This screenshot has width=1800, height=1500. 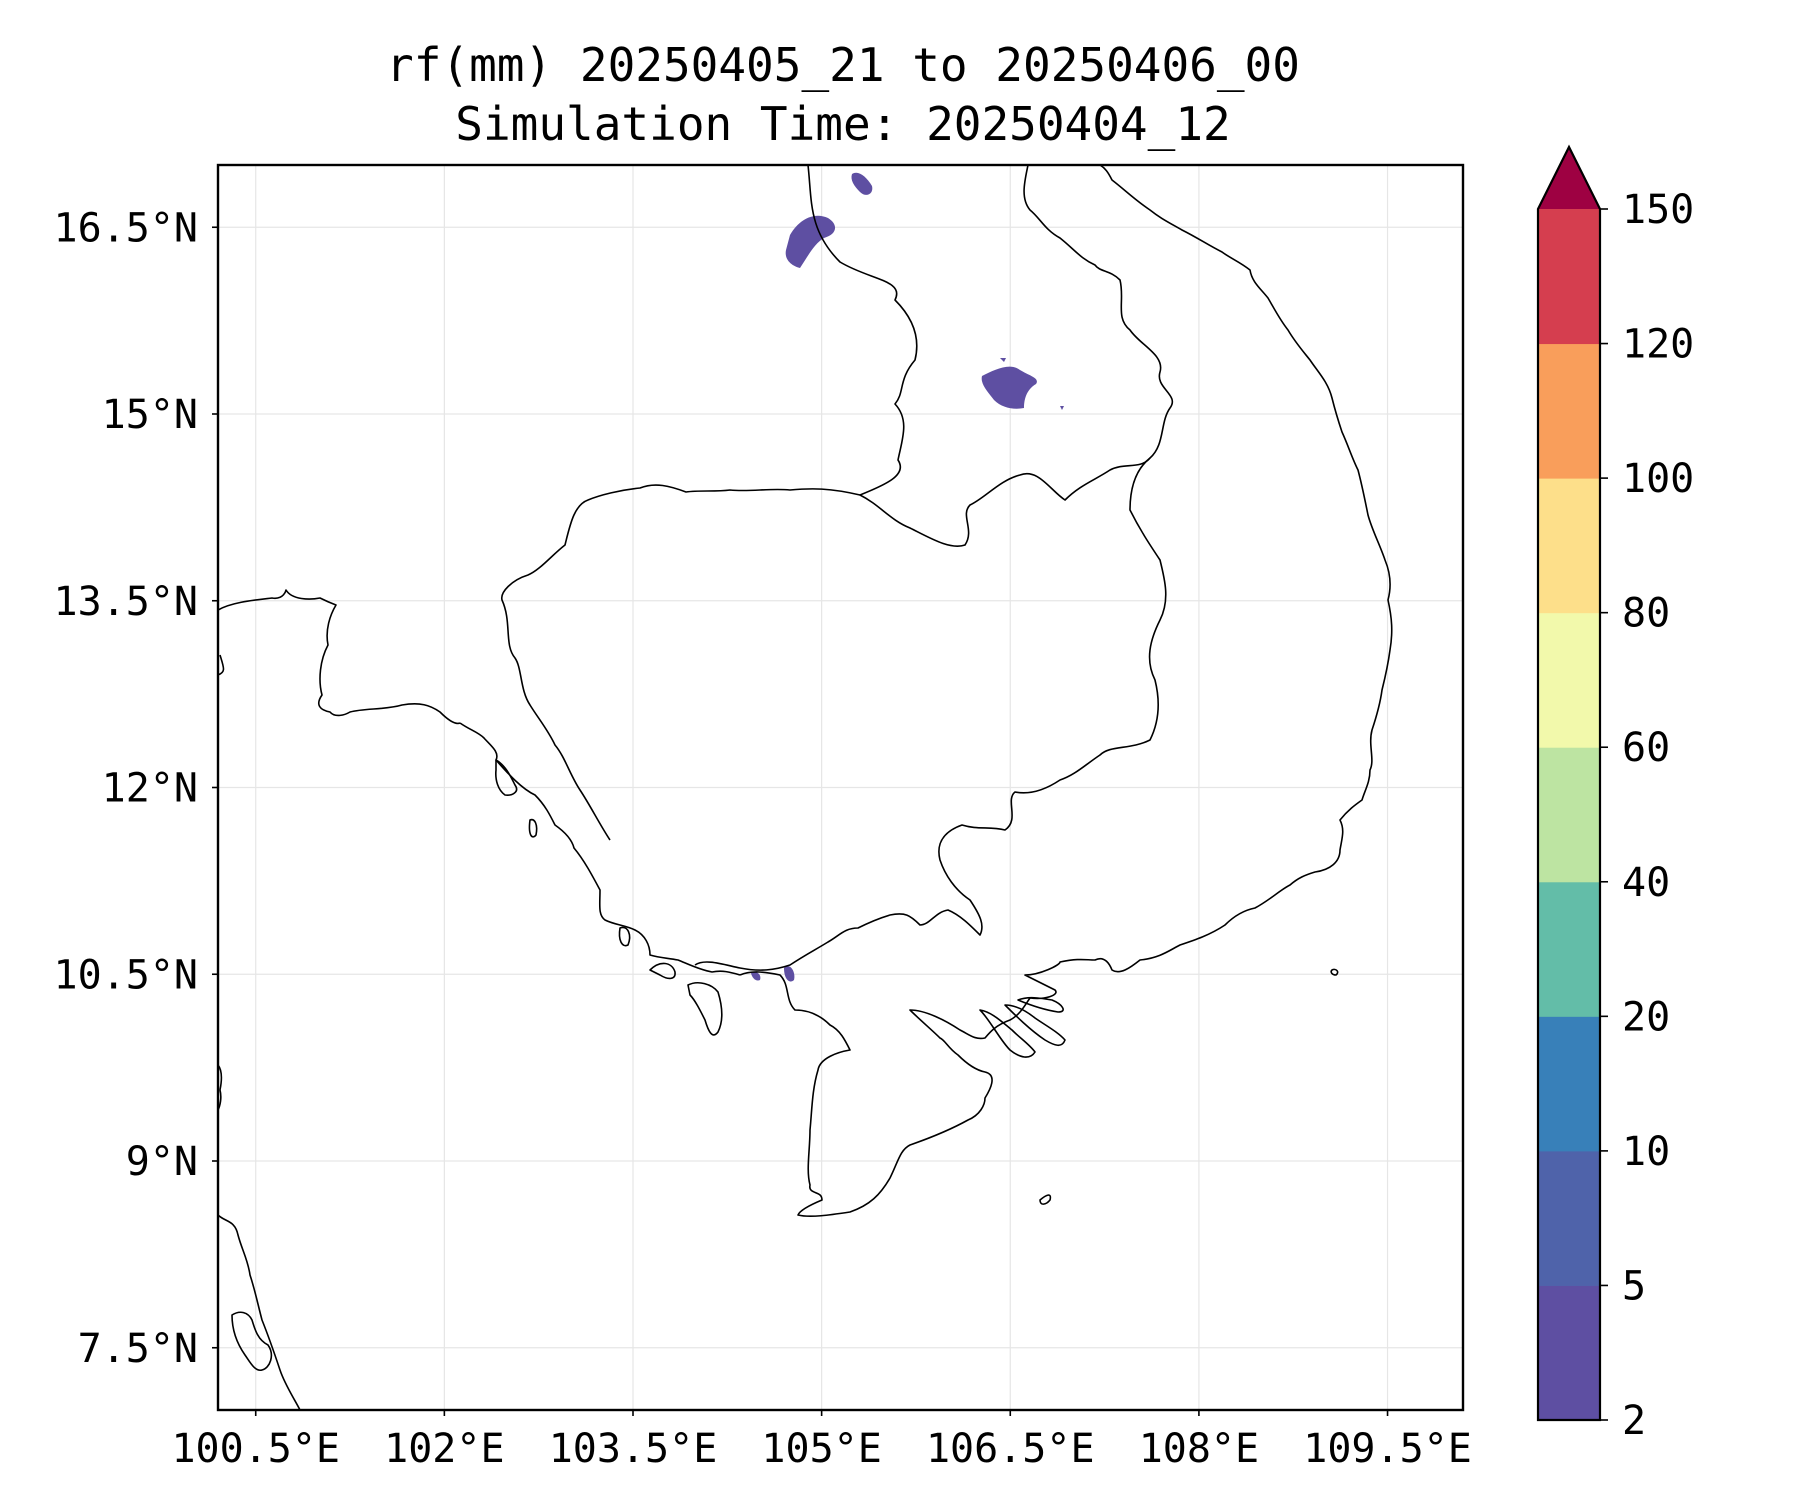 I want to click on rainfall-patches, so click(x=907, y=577).